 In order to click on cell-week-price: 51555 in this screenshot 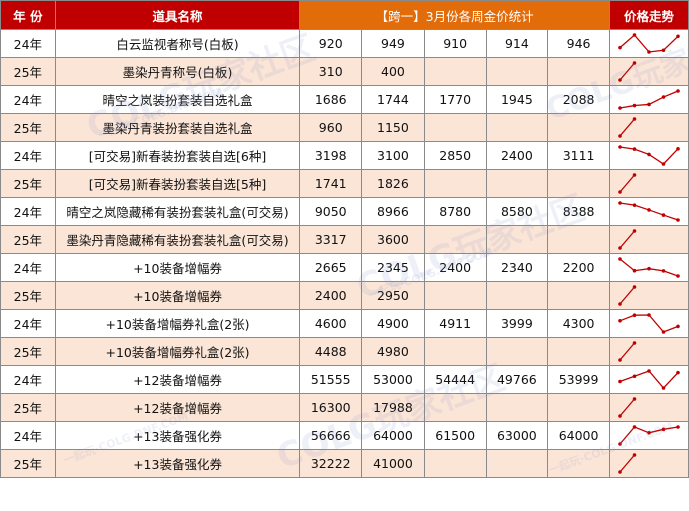, I will do `click(331, 379)`.